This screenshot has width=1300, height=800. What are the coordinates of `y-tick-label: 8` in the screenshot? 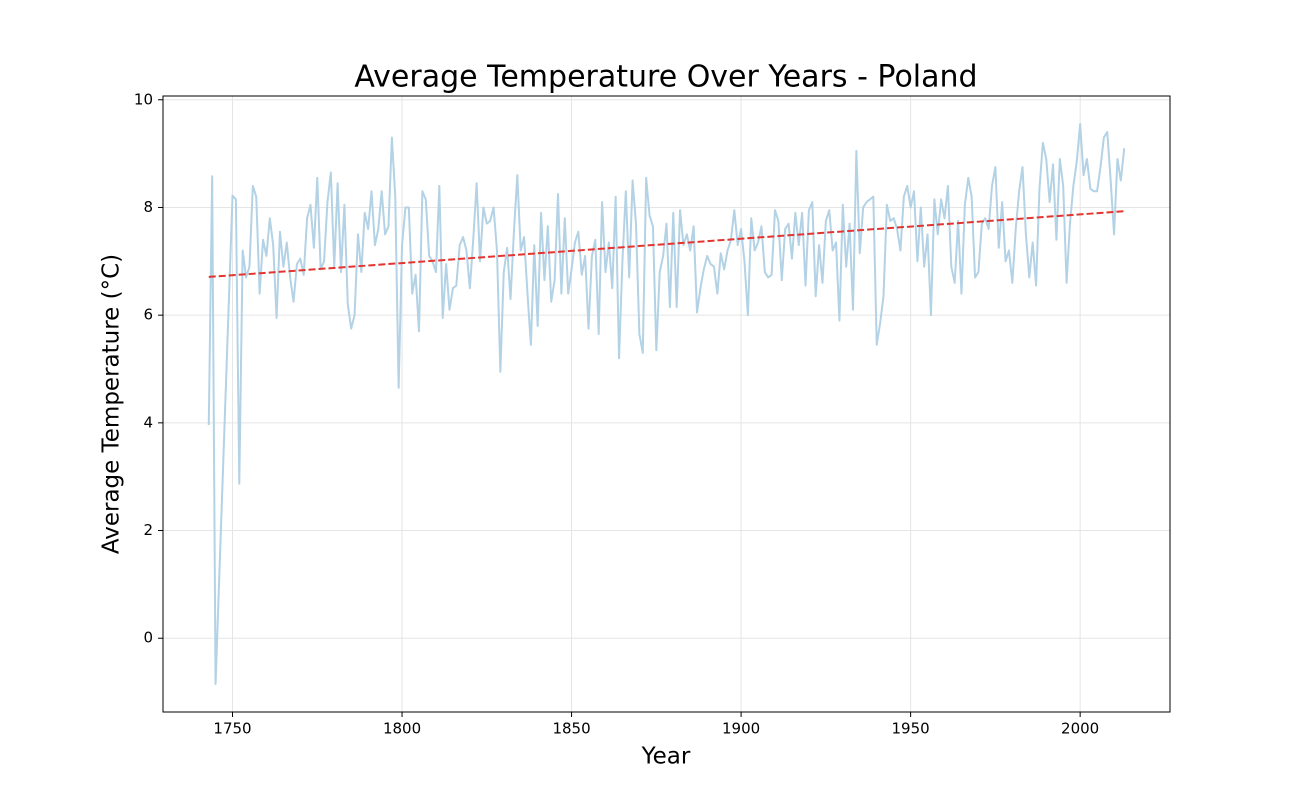 It's located at (148, 207).